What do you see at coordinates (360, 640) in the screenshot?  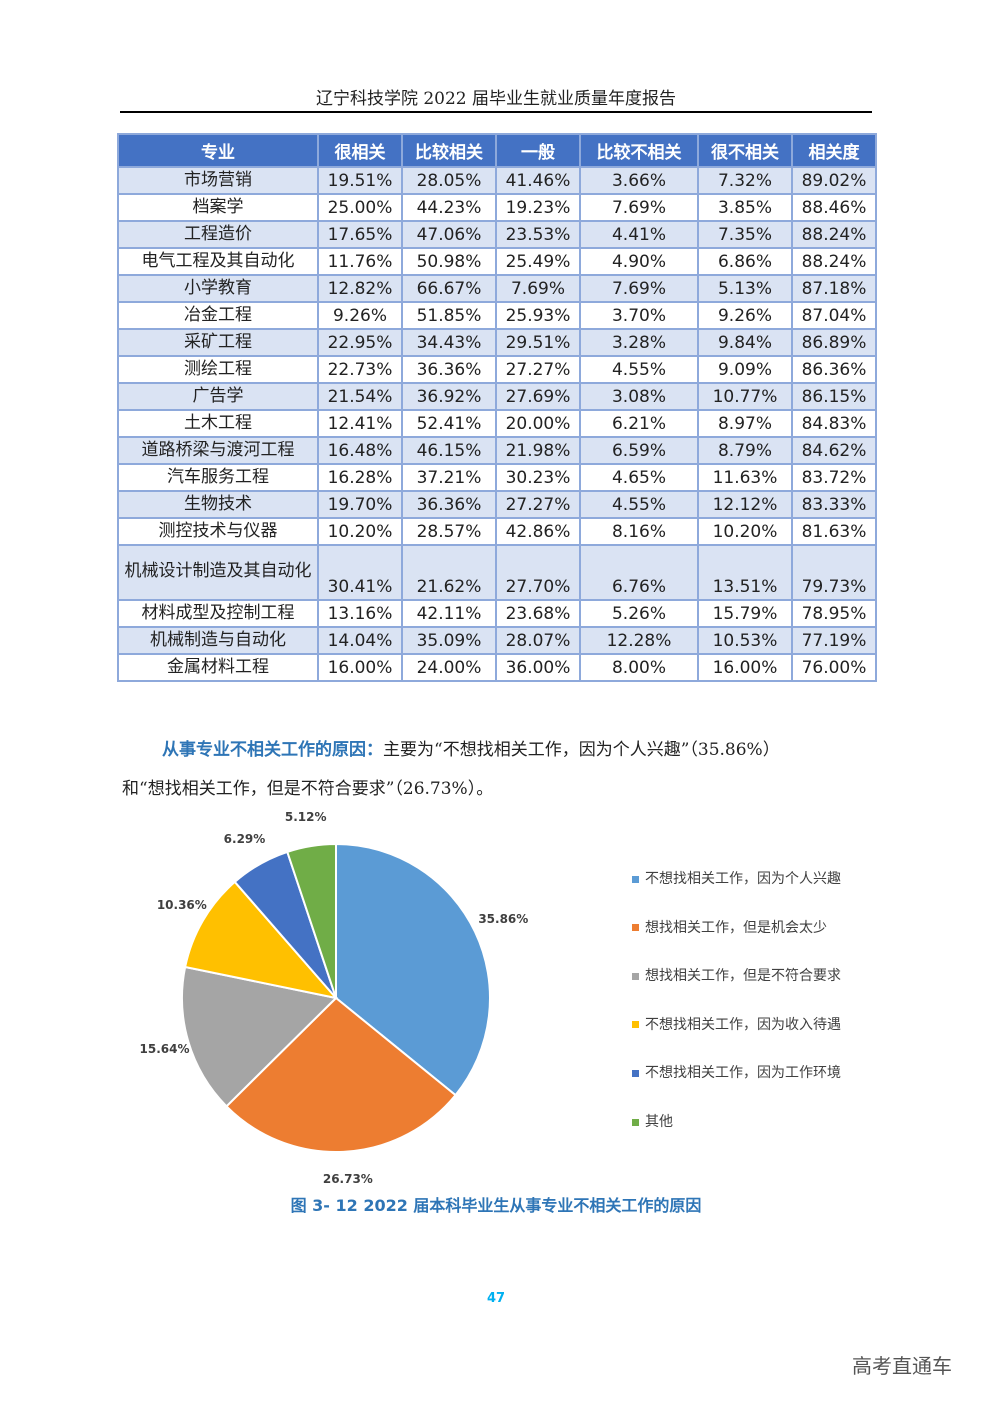 I see `value-cell: 14.04%` at bounding box center [360, 640].